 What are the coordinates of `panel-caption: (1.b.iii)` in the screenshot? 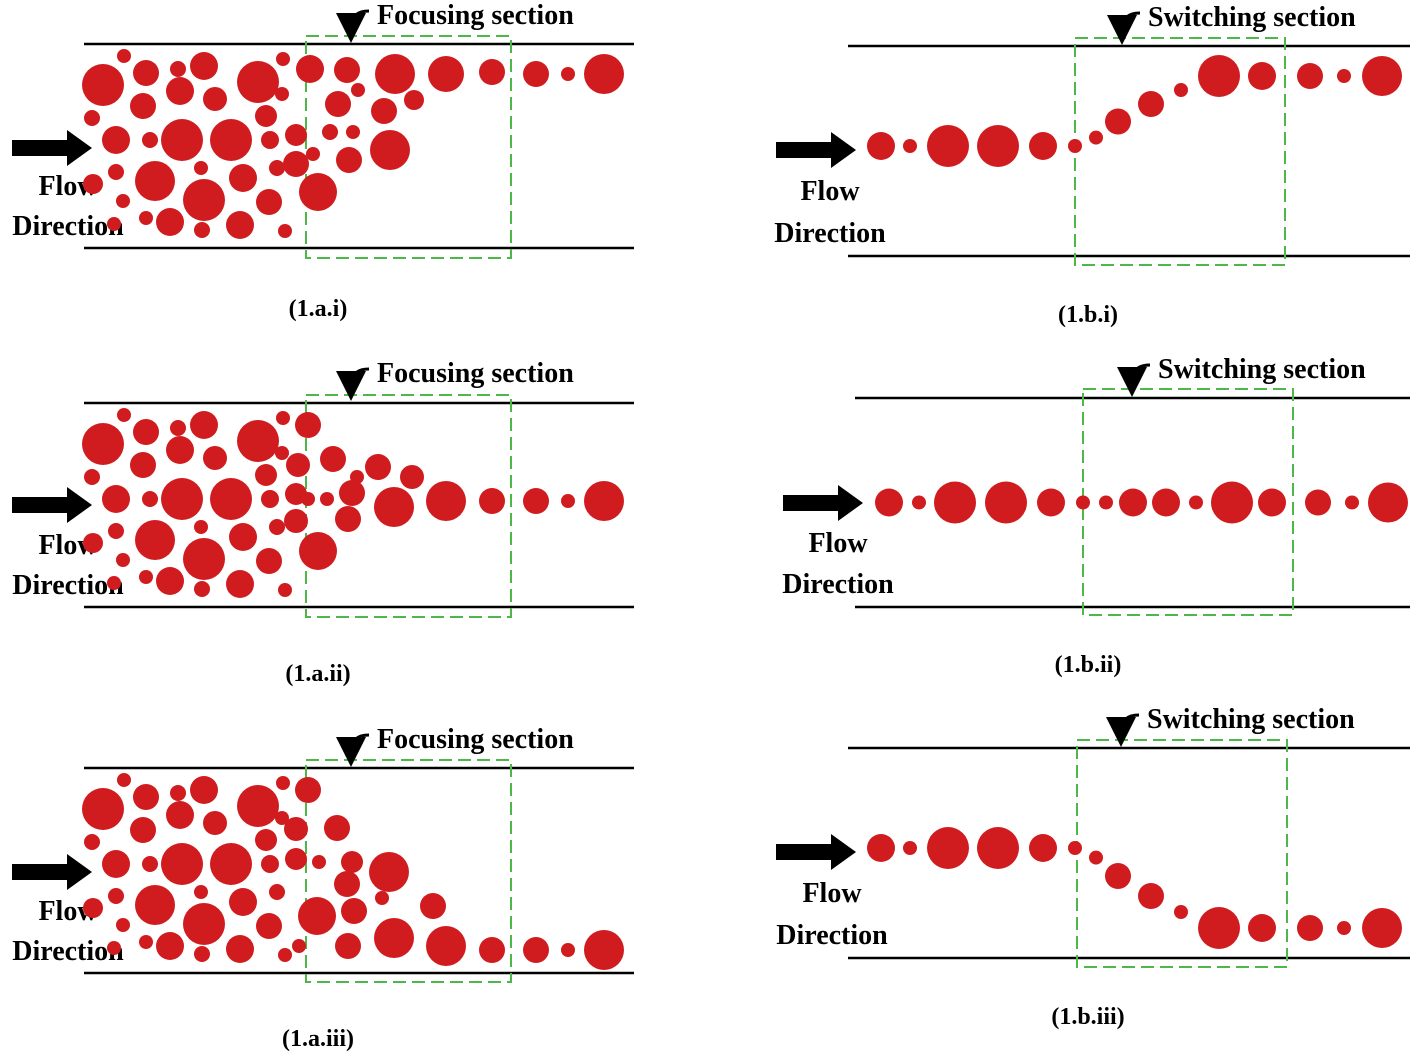 It's located at (1087, 1017).